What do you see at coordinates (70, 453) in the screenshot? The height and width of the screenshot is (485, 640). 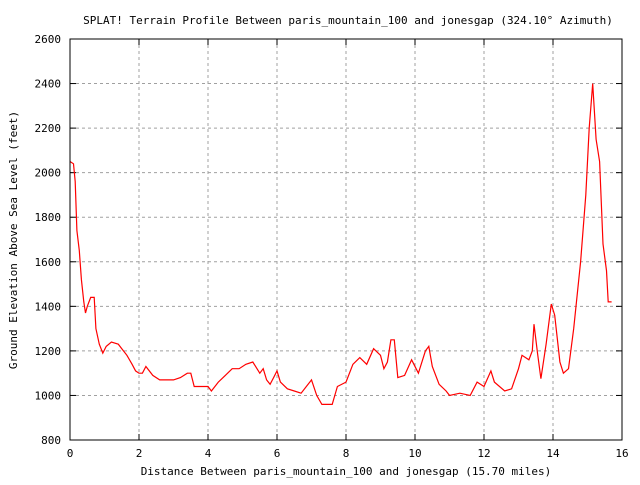 I see `x-tick-label: 0` at bounding box center [70, 453].